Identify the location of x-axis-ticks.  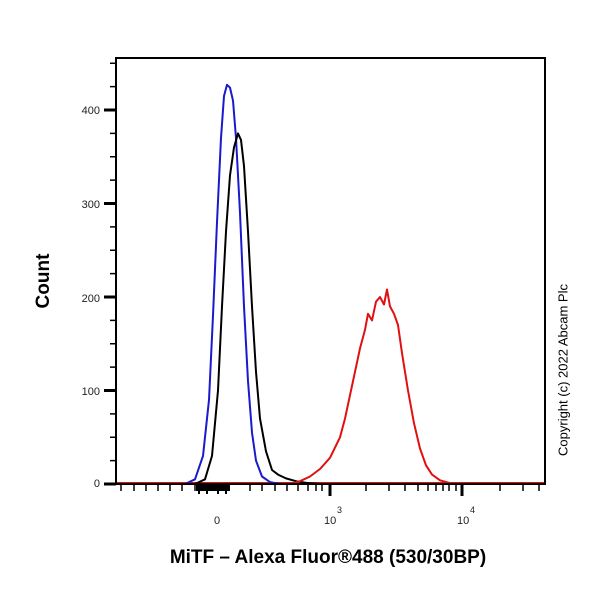
(330, 490).